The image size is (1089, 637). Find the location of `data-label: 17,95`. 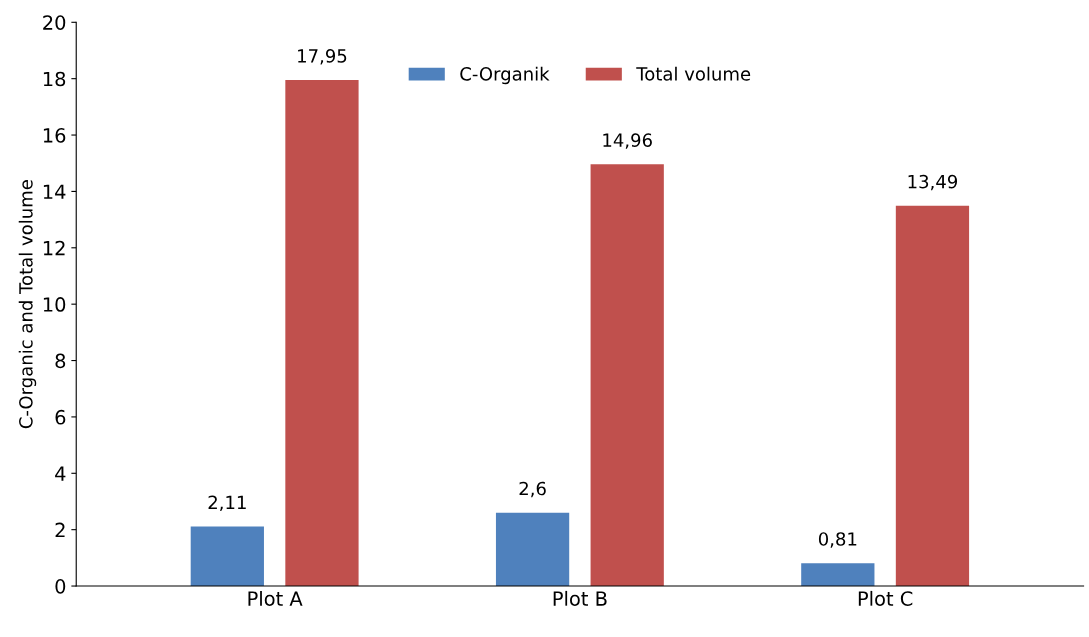

data-label: 17,95 is located at coordinates (322, 57).